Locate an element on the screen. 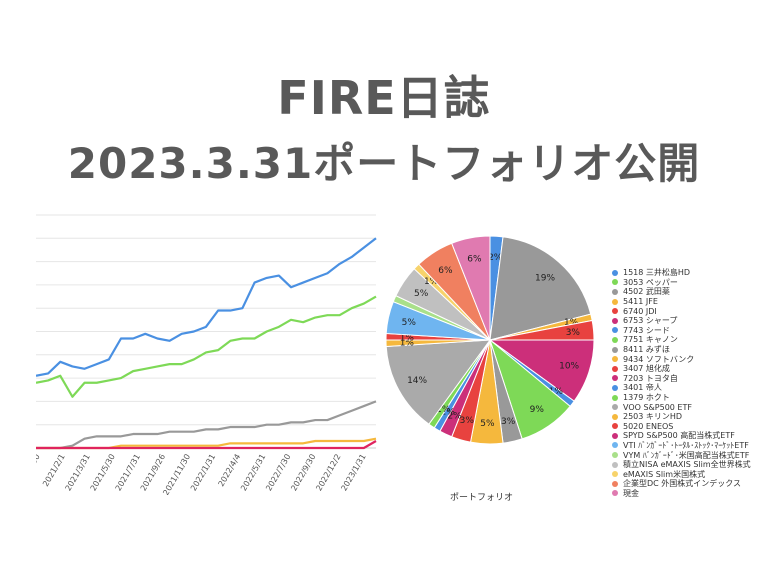  legend-item: 7203 トヨタ自 is located at coordinates (681, 379).